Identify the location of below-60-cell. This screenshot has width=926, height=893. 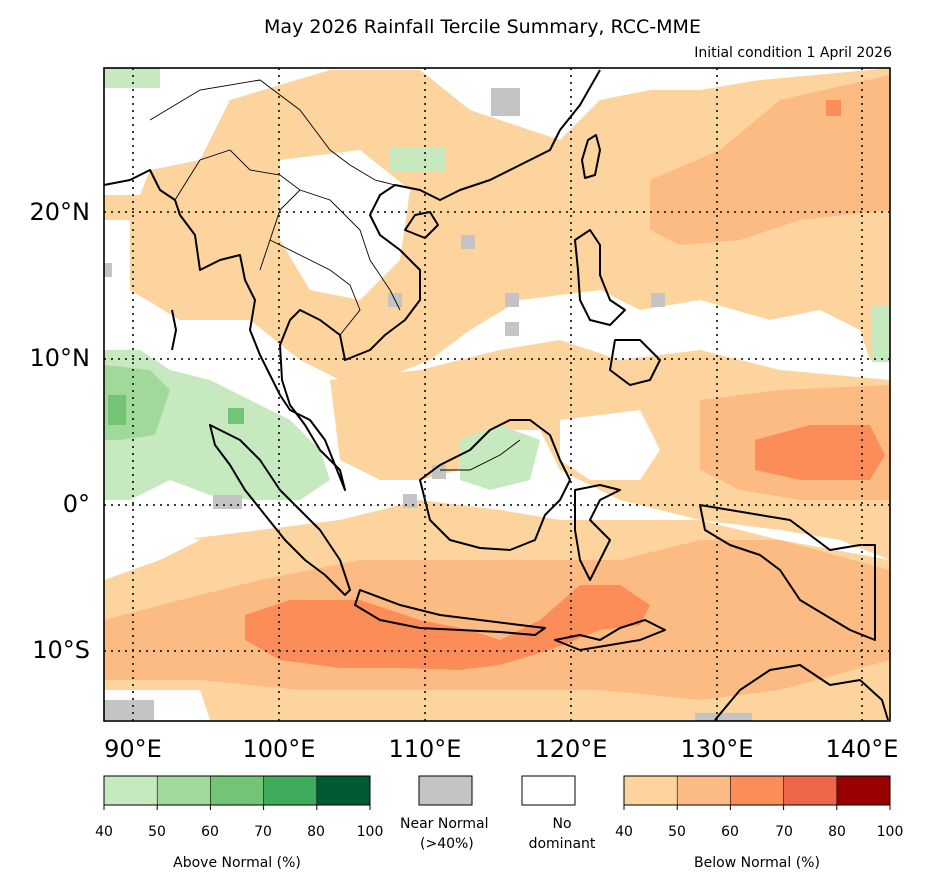
(833, 108).